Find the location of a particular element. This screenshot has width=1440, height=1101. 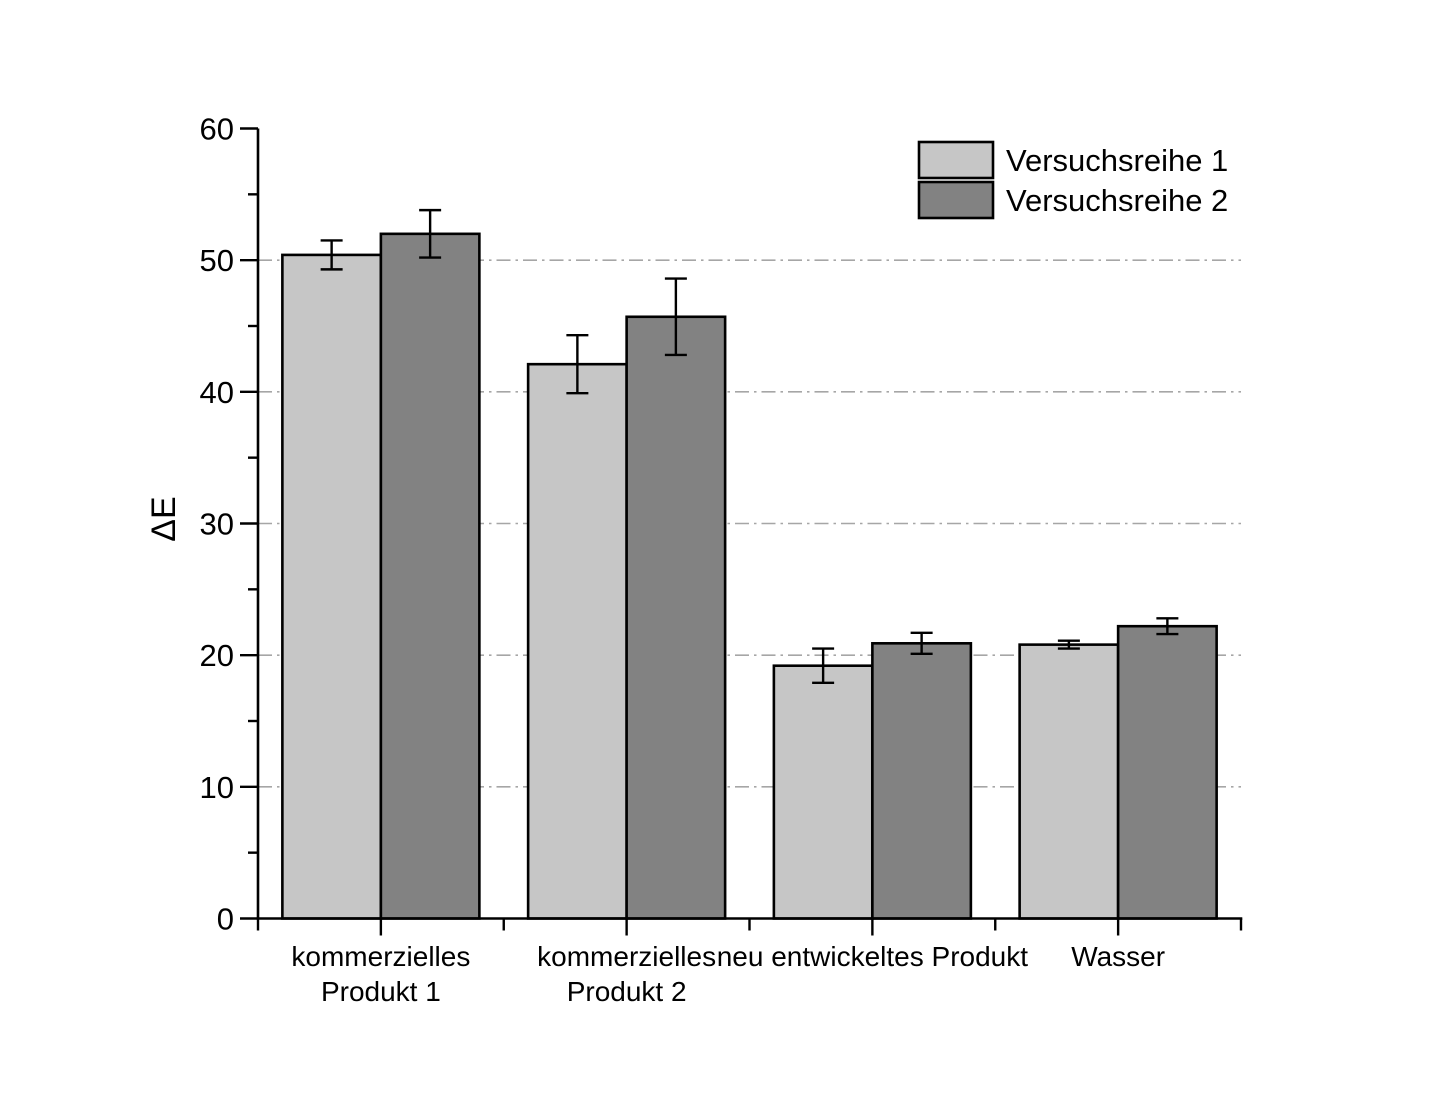

y-tick-label-0: 0 is located at coordinates (225, 919).